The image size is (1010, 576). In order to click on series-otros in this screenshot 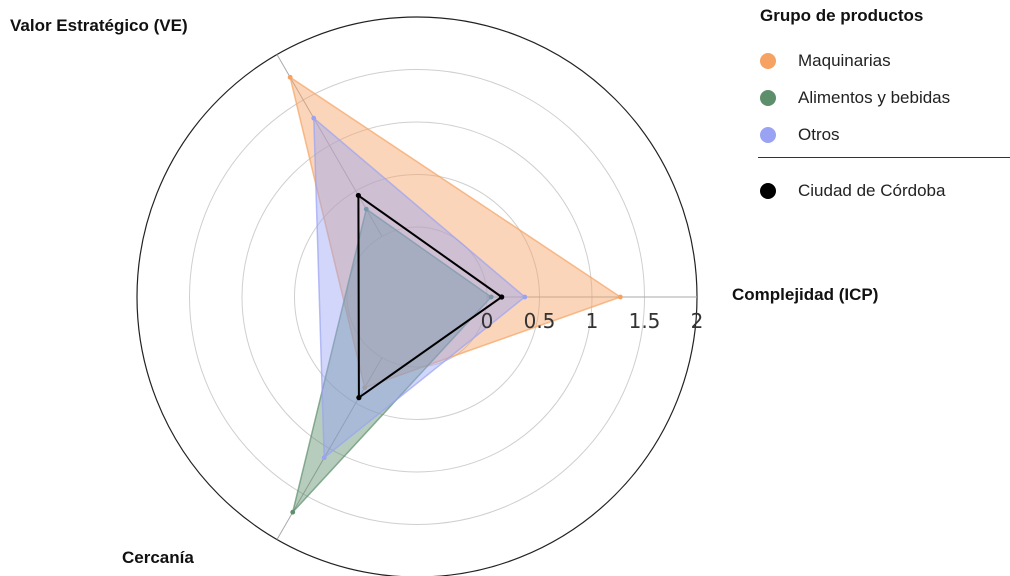, I will do `click(419, 288)`.